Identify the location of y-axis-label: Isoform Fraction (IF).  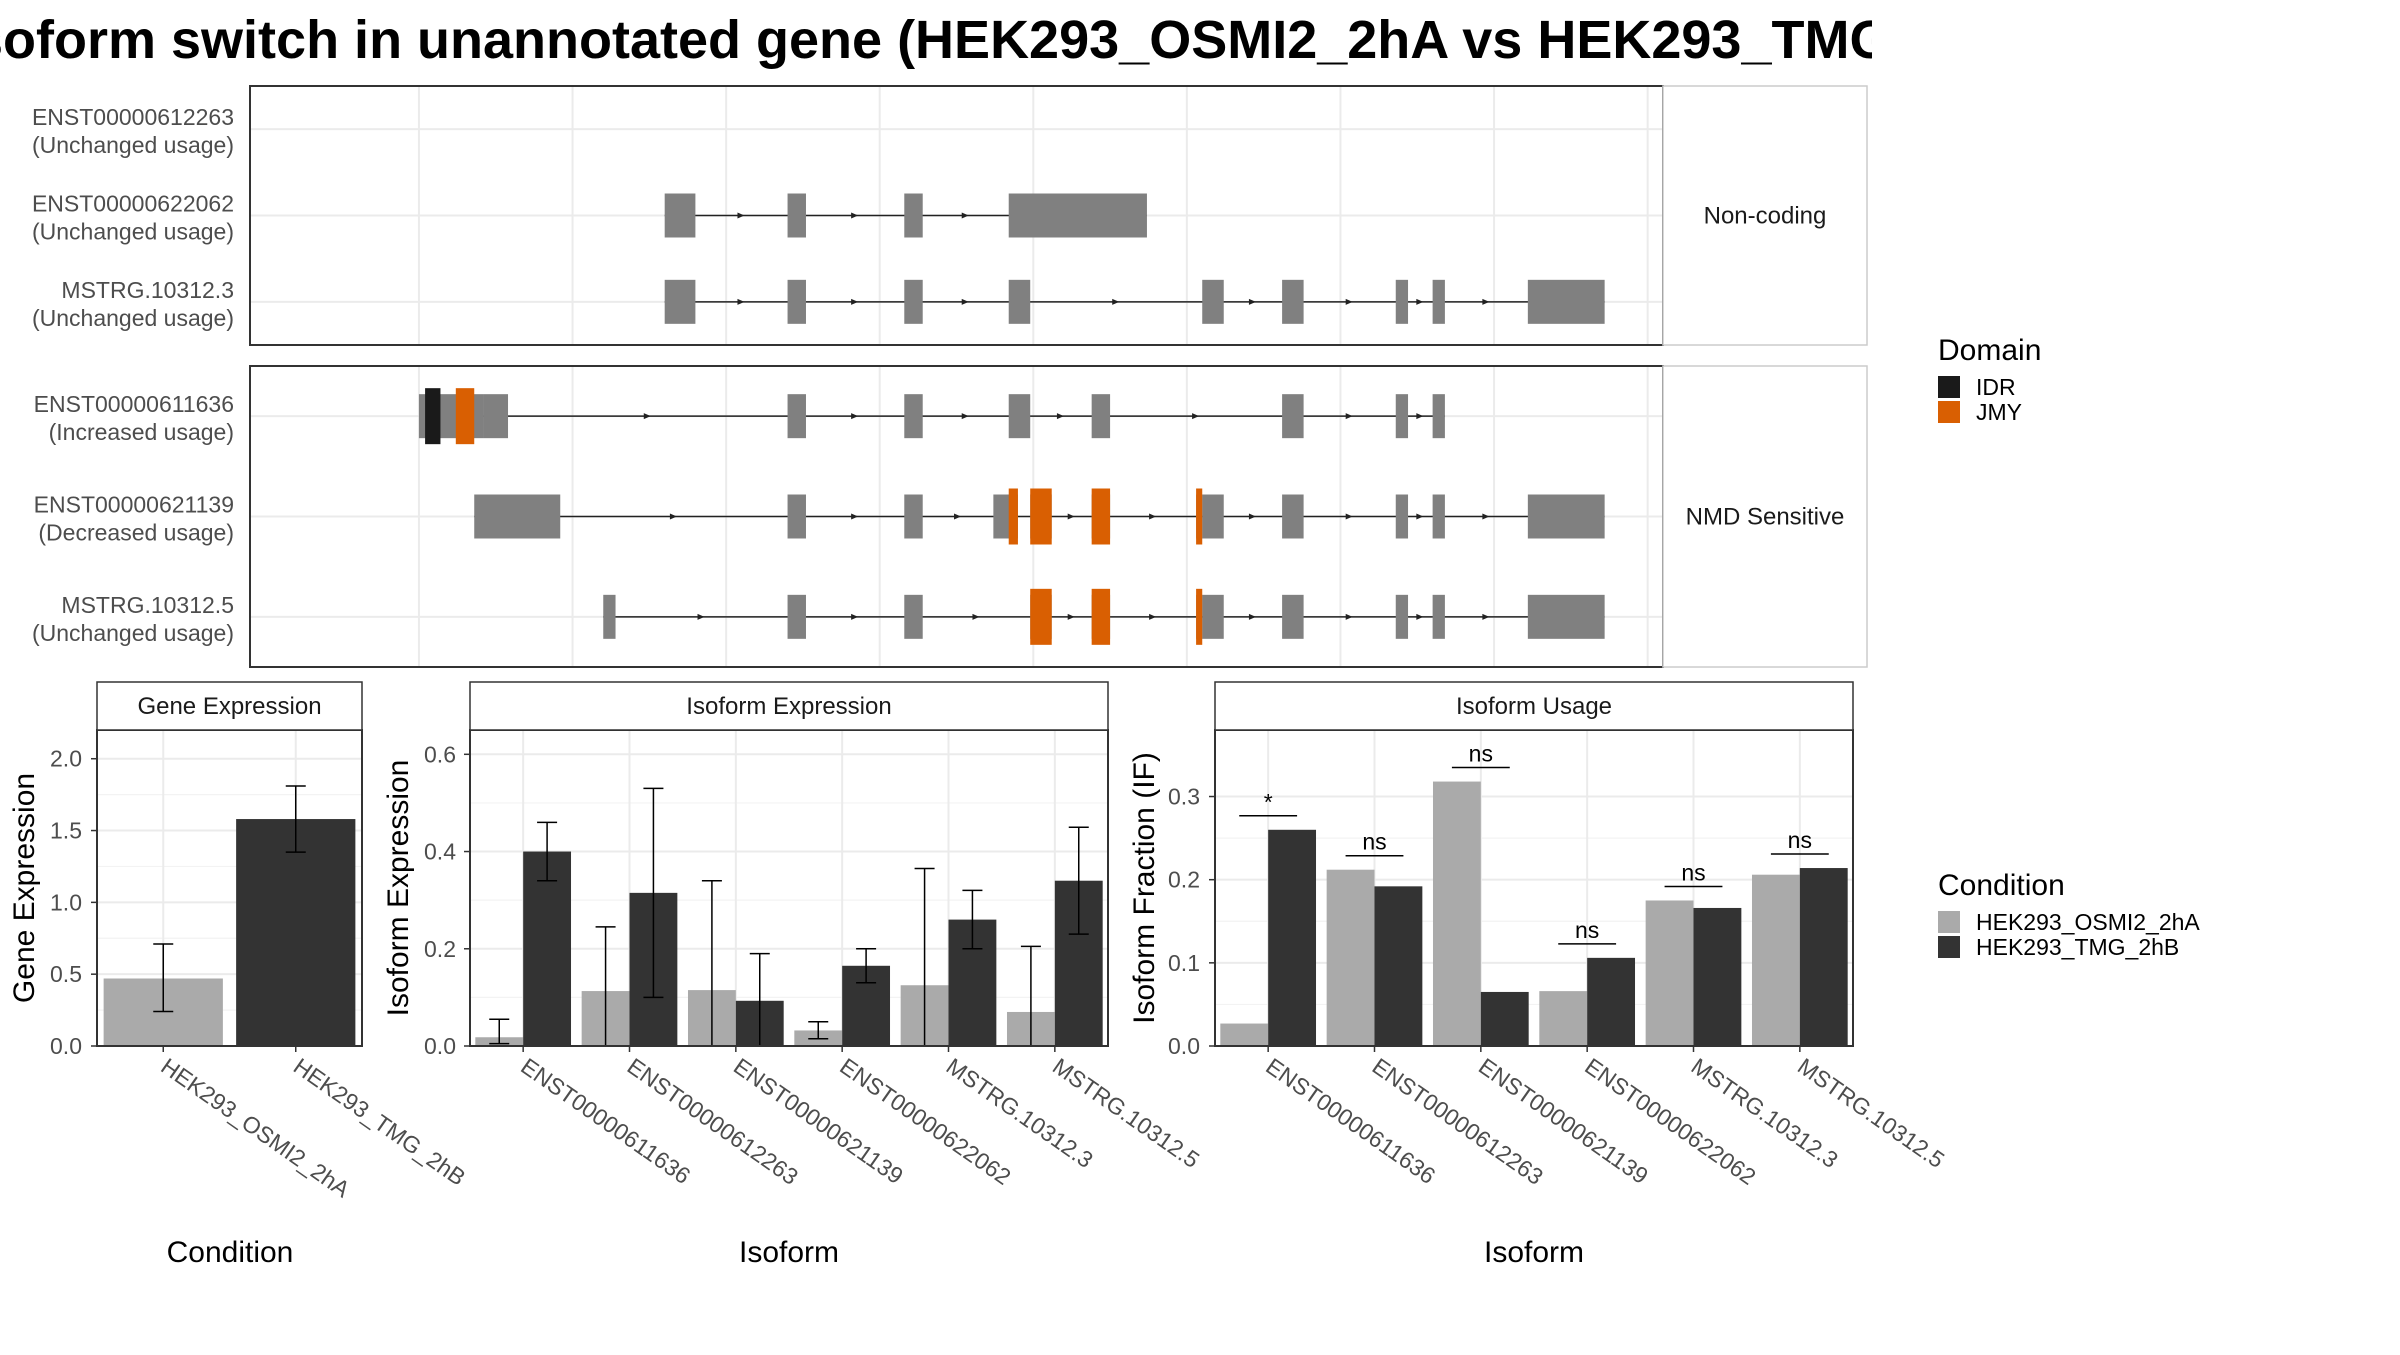
(1144, 888).